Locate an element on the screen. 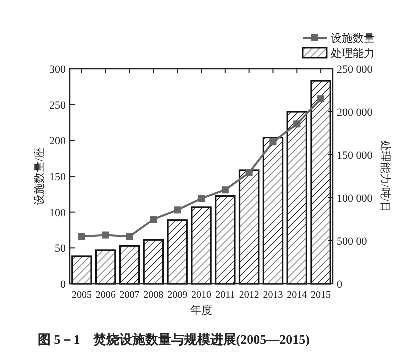  y-tick-label: 0 is located at coordinates (63, 285).